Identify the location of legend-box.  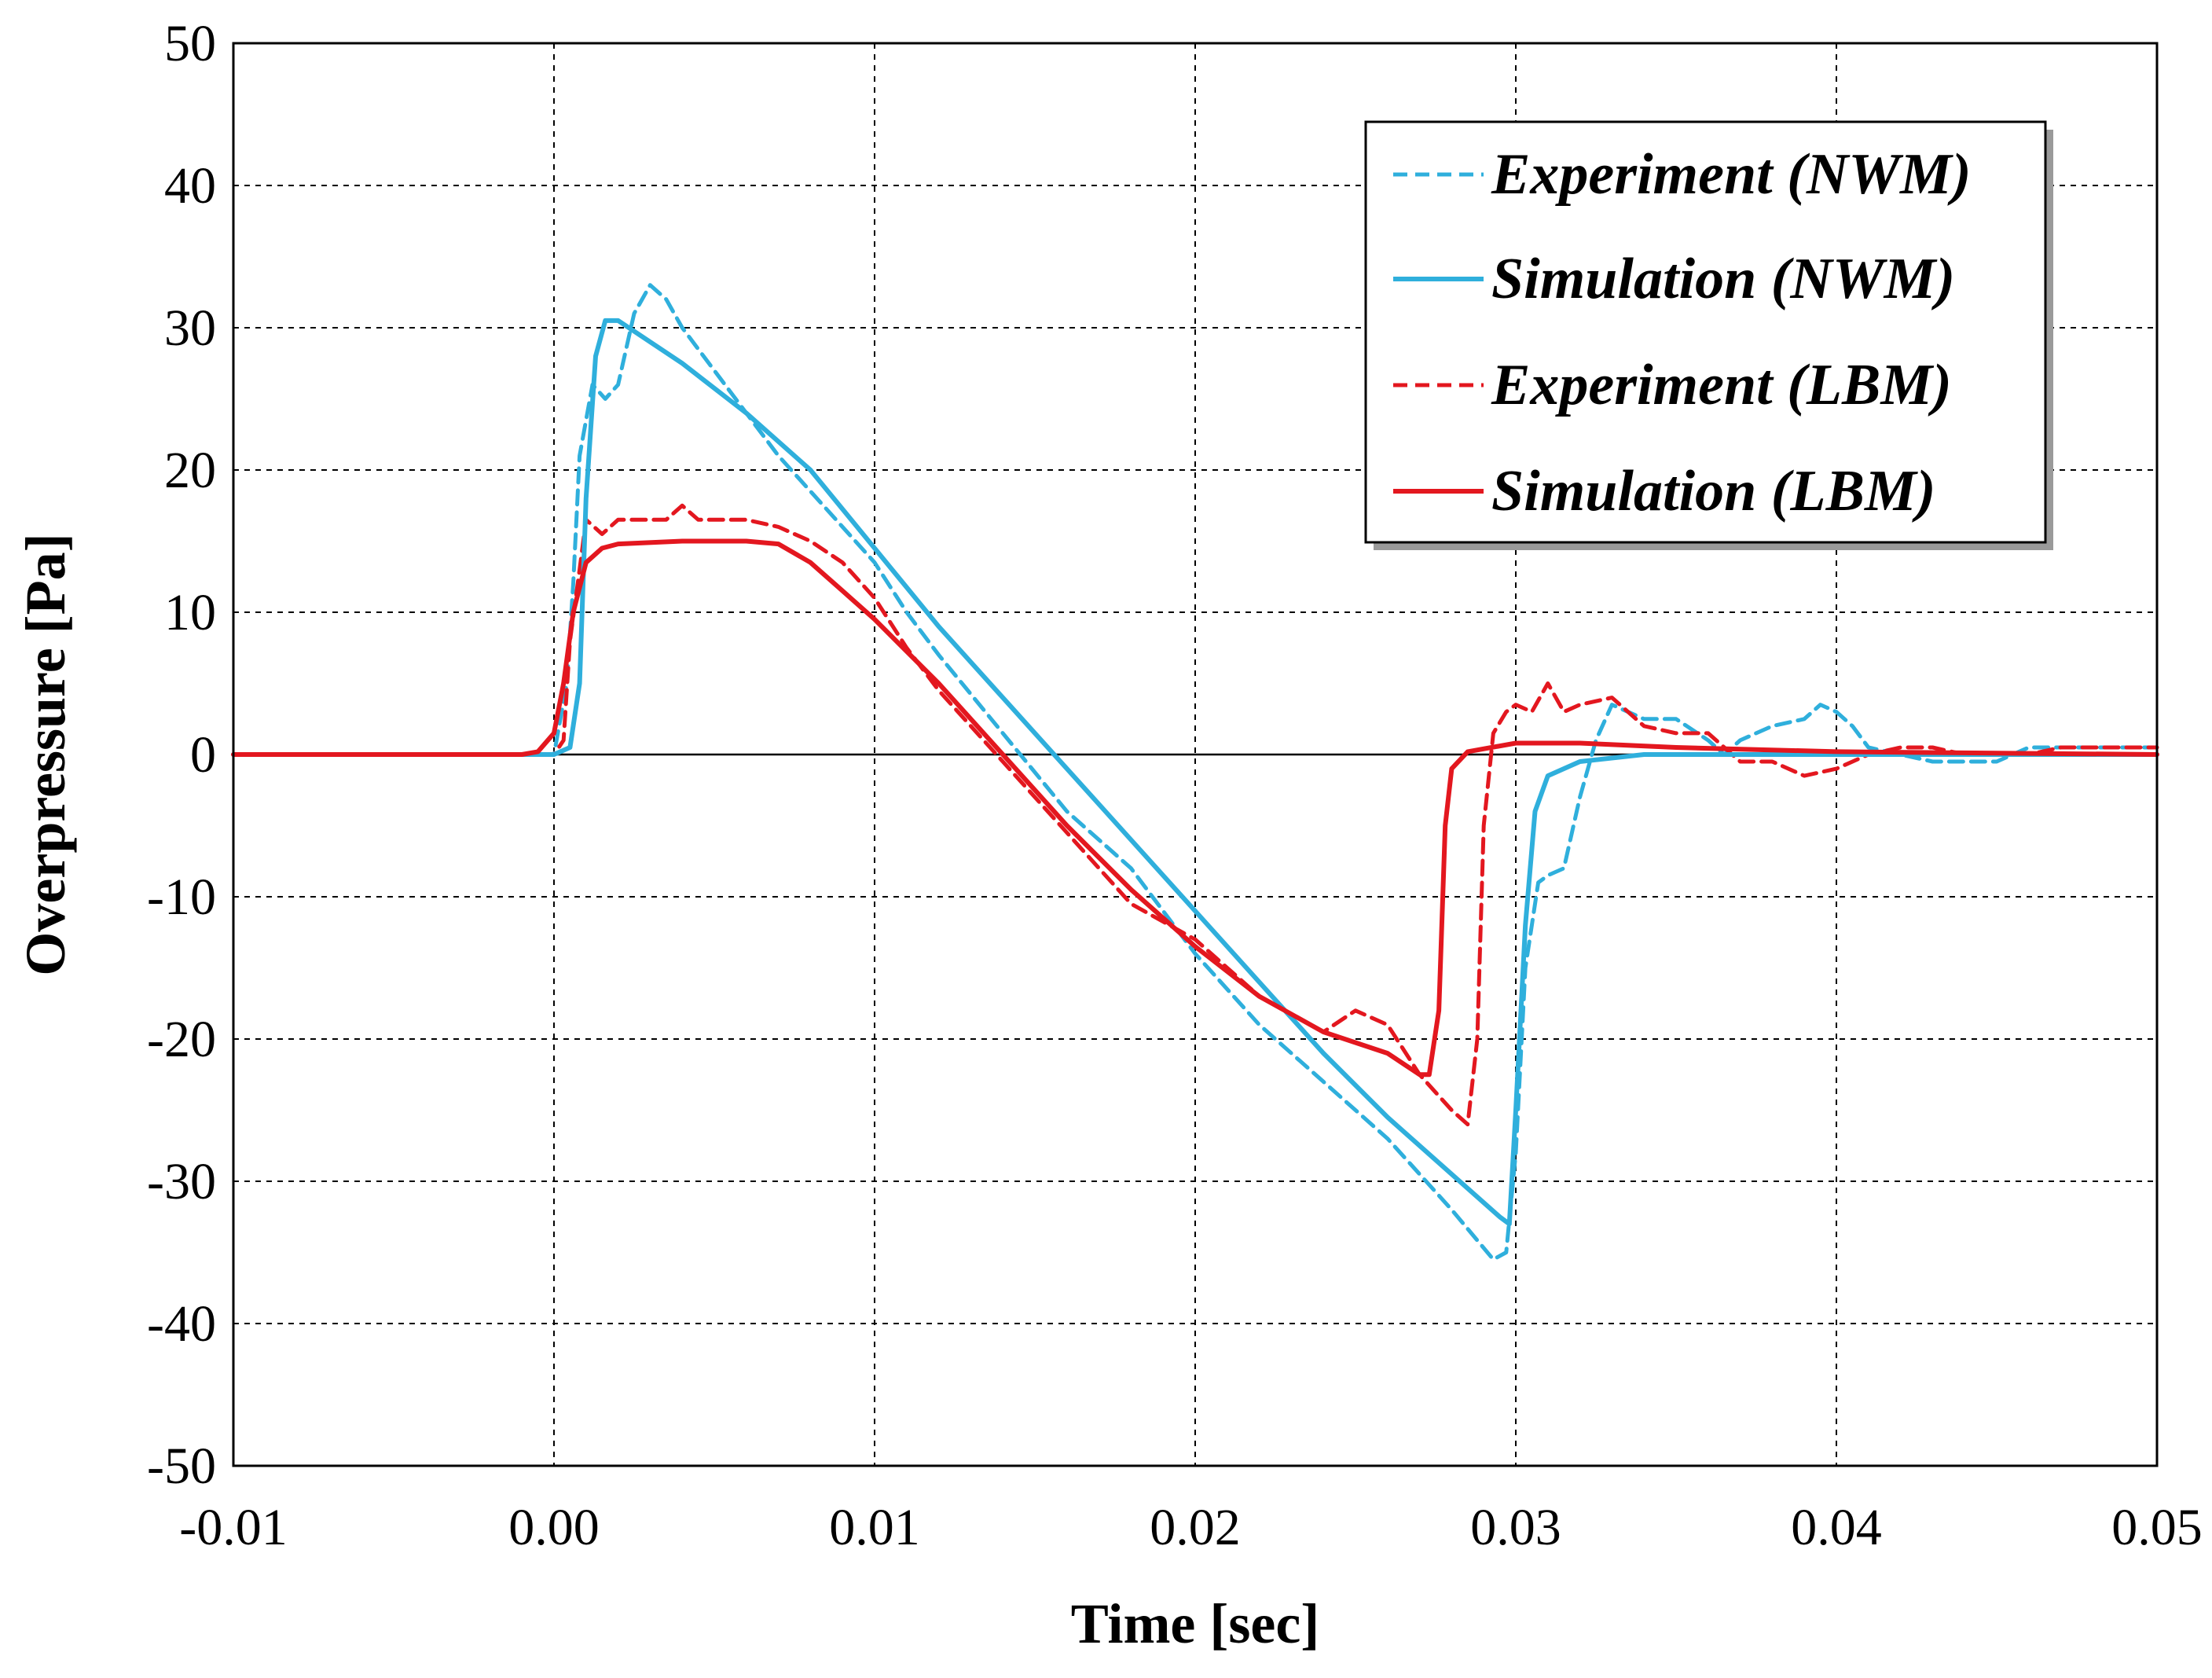
(1705, 332).